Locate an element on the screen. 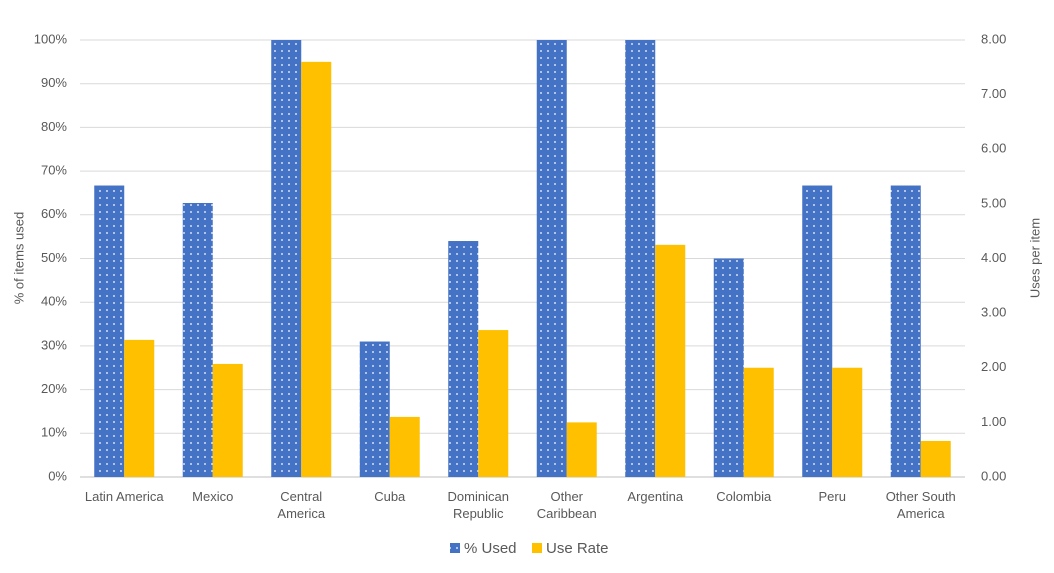 Image resolution: width=1054 pixels, height=573 pixels. y2-tick-label: 8.00 is located at coordinates (993, 38).